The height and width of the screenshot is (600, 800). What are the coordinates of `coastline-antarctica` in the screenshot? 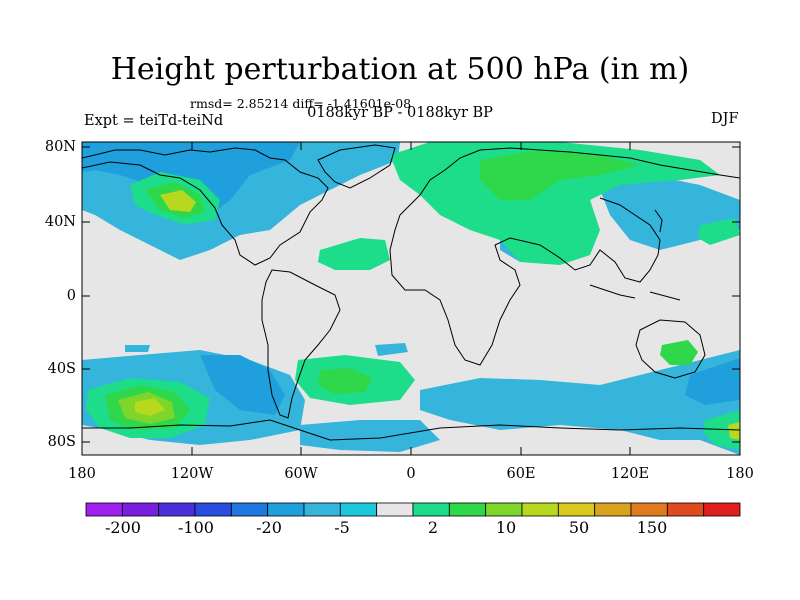 It's located at (411, 430).